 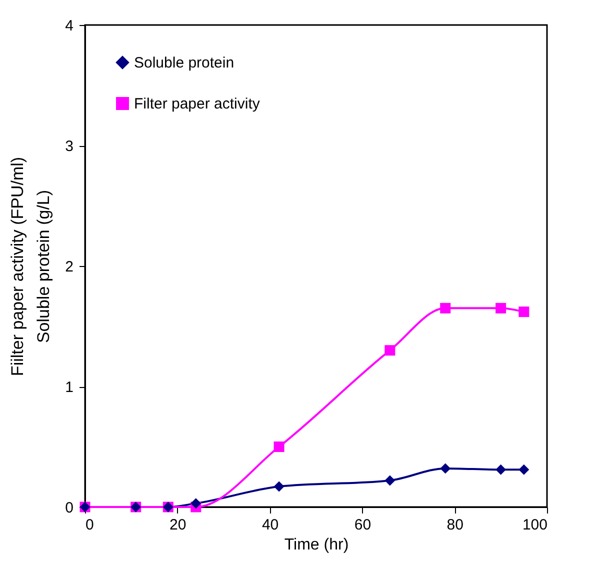 I want to click on x-axis-title: Time (hr), so click(x=316, y=545).